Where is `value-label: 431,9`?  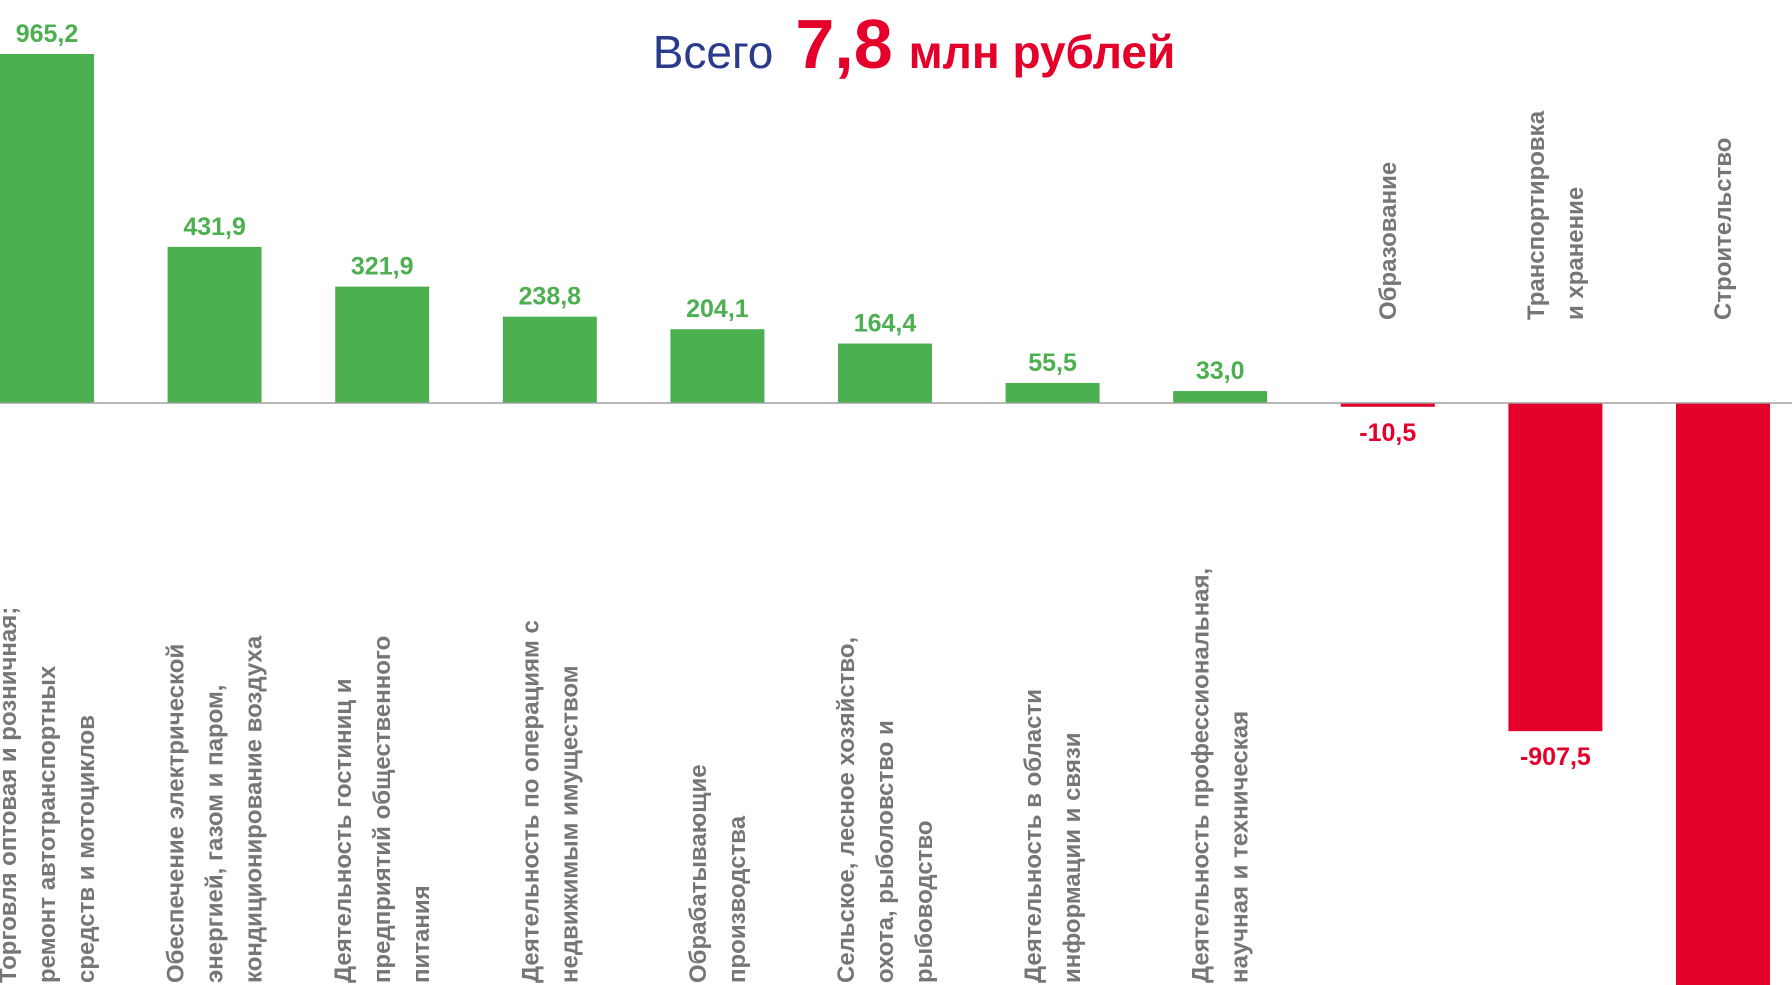
value-label: 431,9 is located at coordinates (214, 227).